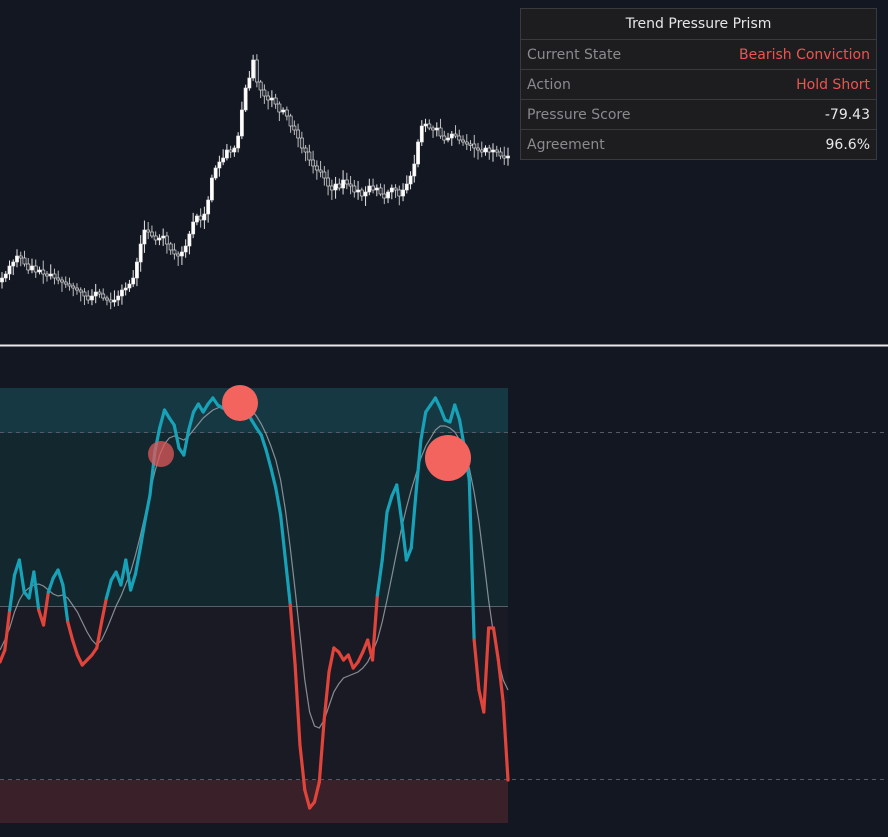  Describe the element at coordinates (240, 403) in the screenshot. I see `signal-bubble-medium` at that location.